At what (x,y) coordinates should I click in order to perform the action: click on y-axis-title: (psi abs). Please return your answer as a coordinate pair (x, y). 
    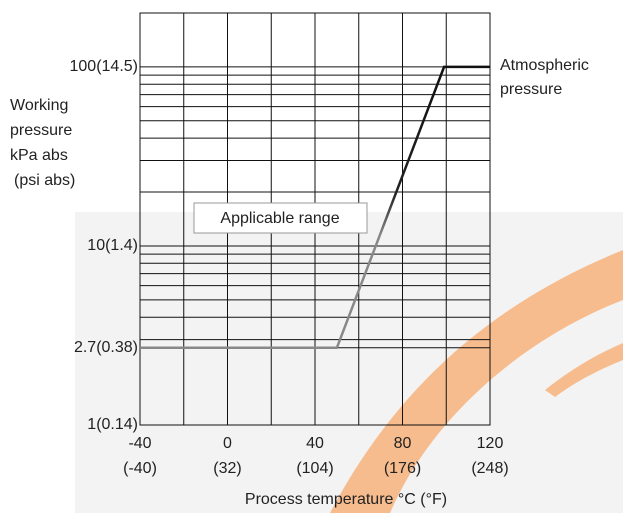
    Looking at the image, I should click on (44, 180).